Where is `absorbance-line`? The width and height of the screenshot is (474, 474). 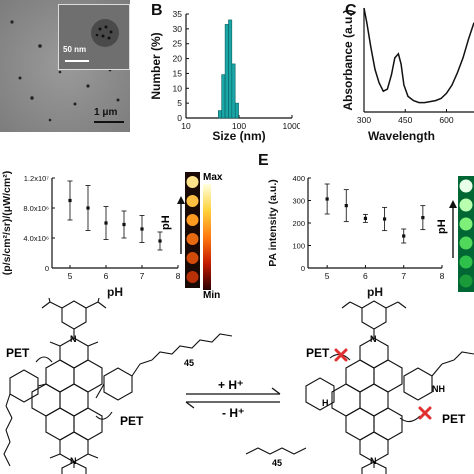
absorbance-line is located at coordinates (418, 55).